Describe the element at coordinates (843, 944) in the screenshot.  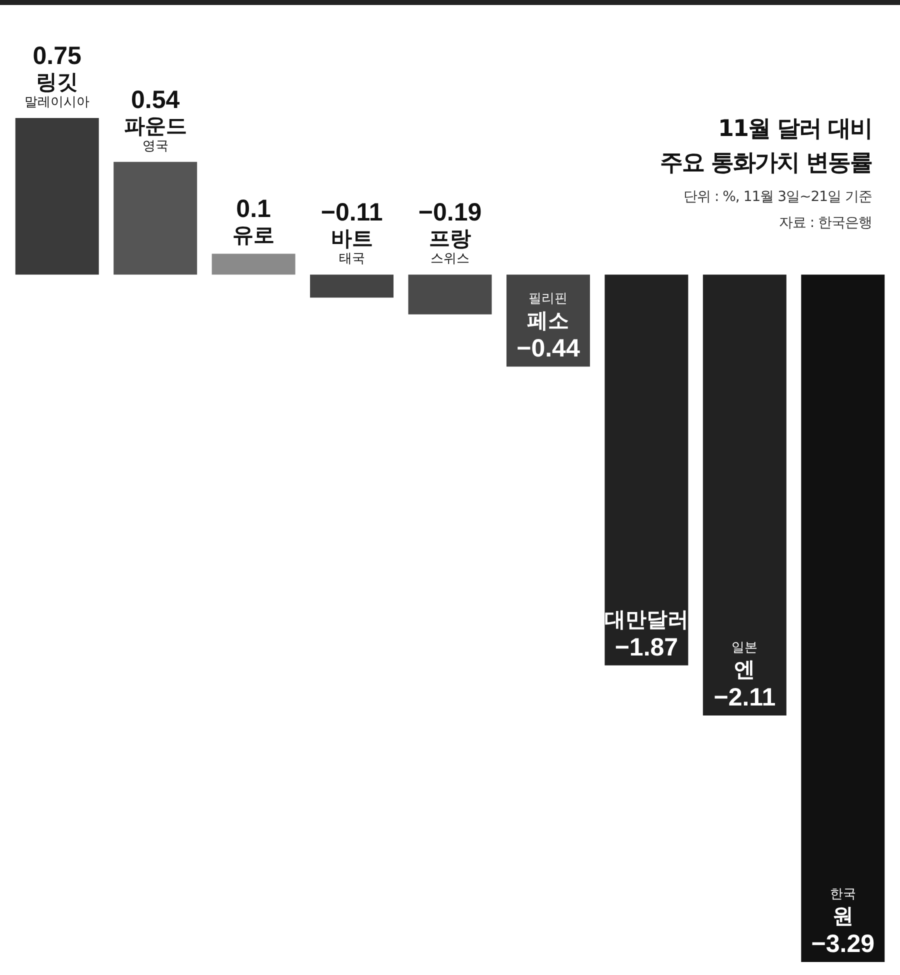
I see `data-label: −3.29` at that location.